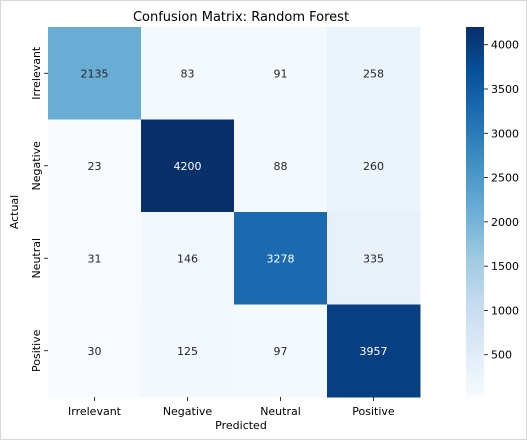 This screenshot has height=443, width=527. What do you see at coordinates (505, 89) in the screenshot?
I see `colorbar-tick-label: 3500` at bounding box center [505, 89].